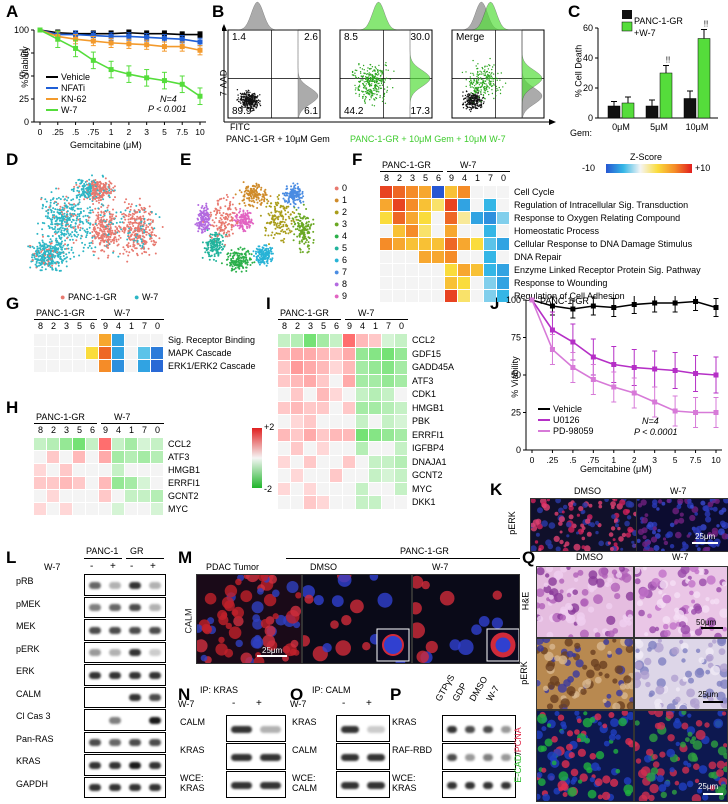  What do you see at coordinates (557, 231) in the screenshot?
I see `row-label: Homeostatic Process` at bounding box center [557, 231].